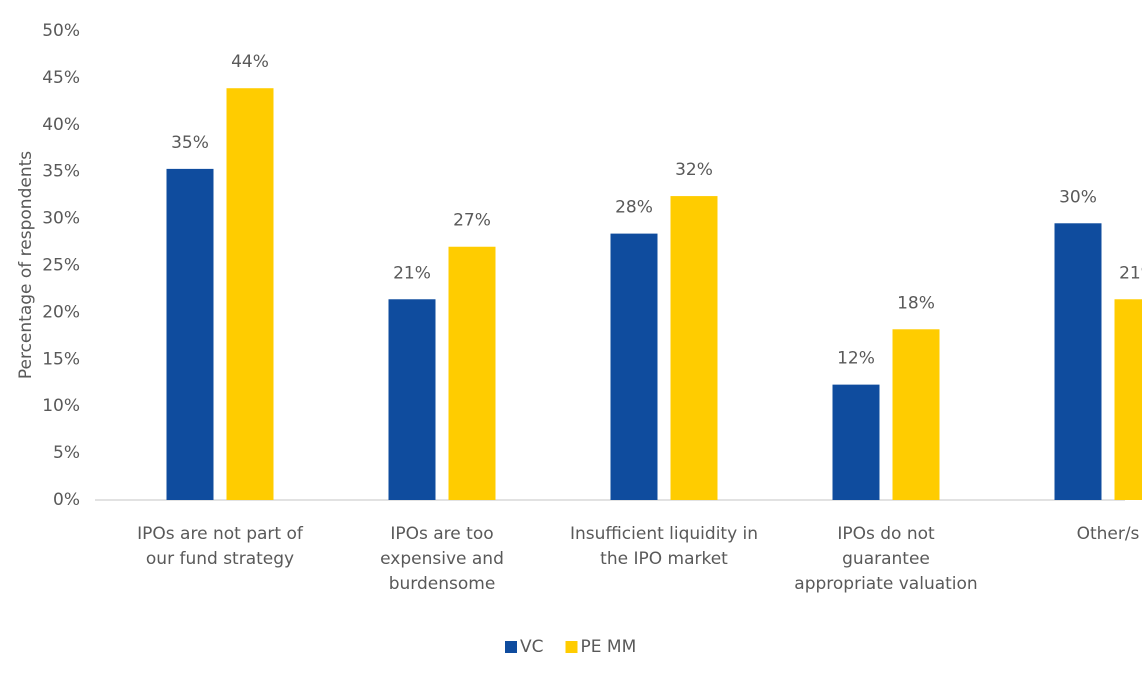  Describe the element at coordinates (916, 303) in the screenshot. I see `data-label: 18%` at that location.